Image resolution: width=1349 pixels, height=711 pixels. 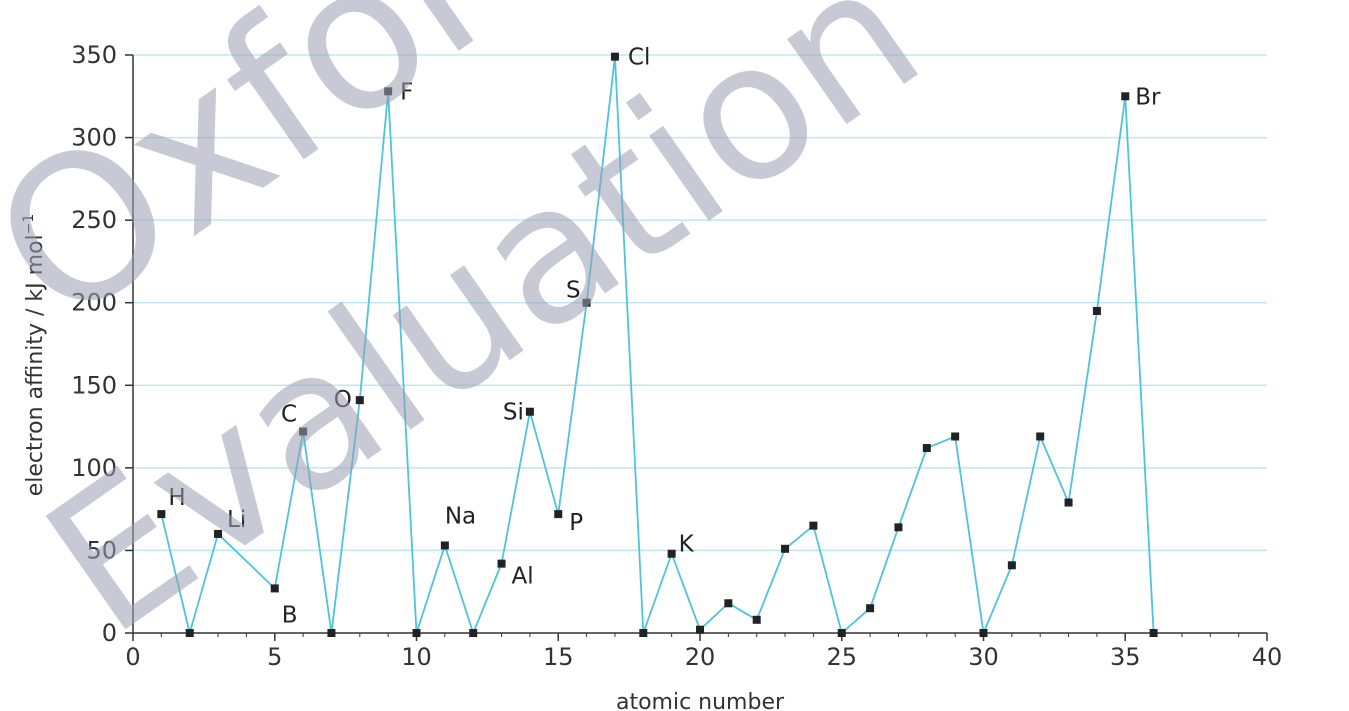 I want to click on y-tick-label-50: 50, so click(x=101, y=550).